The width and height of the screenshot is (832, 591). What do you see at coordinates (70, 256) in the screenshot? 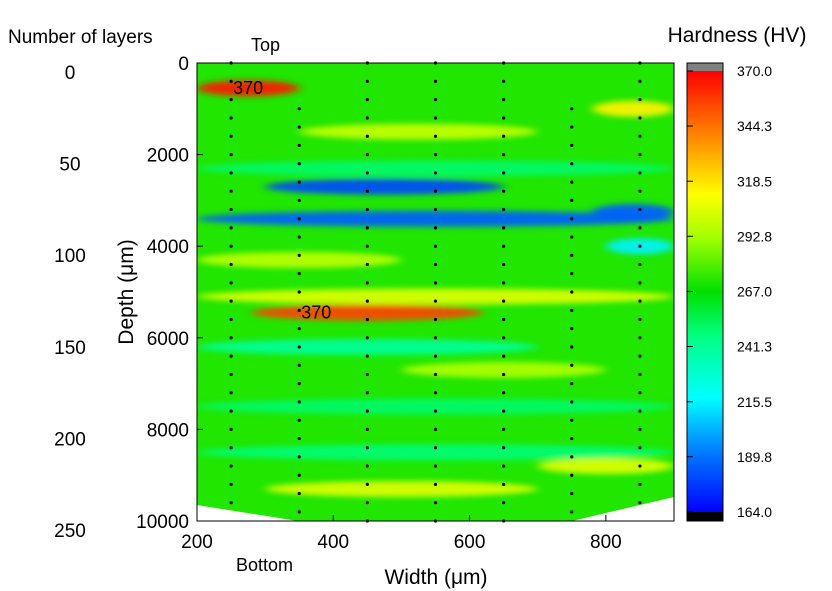
I see `layer-tick-label: 100` at bounding box center [70, 256].